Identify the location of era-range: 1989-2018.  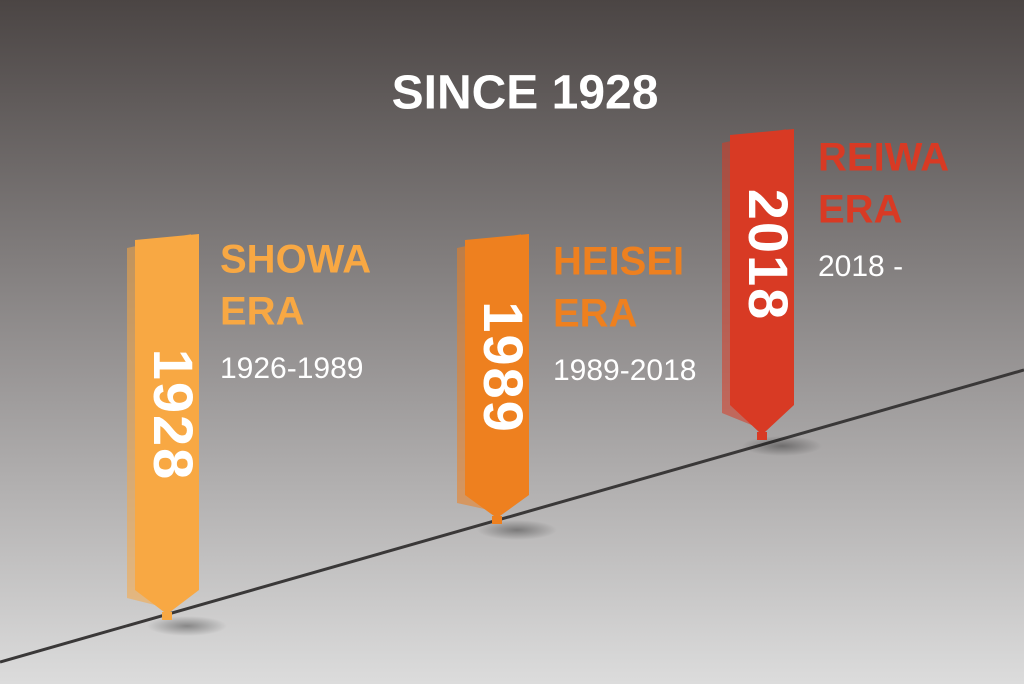
(624, 370).